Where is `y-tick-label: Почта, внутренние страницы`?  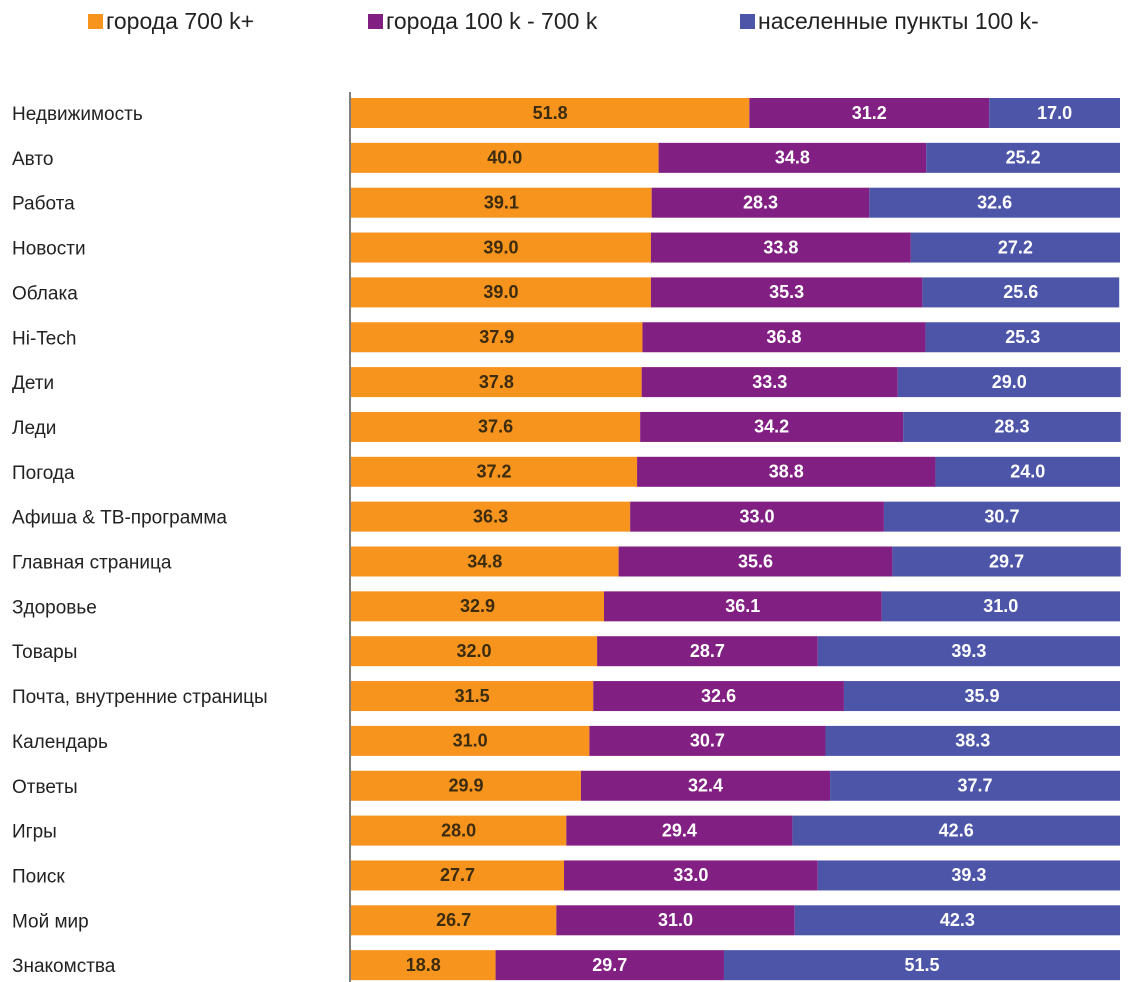
y-tick-label: Почта, внутренние страницы is located at coordinates (140, 697).